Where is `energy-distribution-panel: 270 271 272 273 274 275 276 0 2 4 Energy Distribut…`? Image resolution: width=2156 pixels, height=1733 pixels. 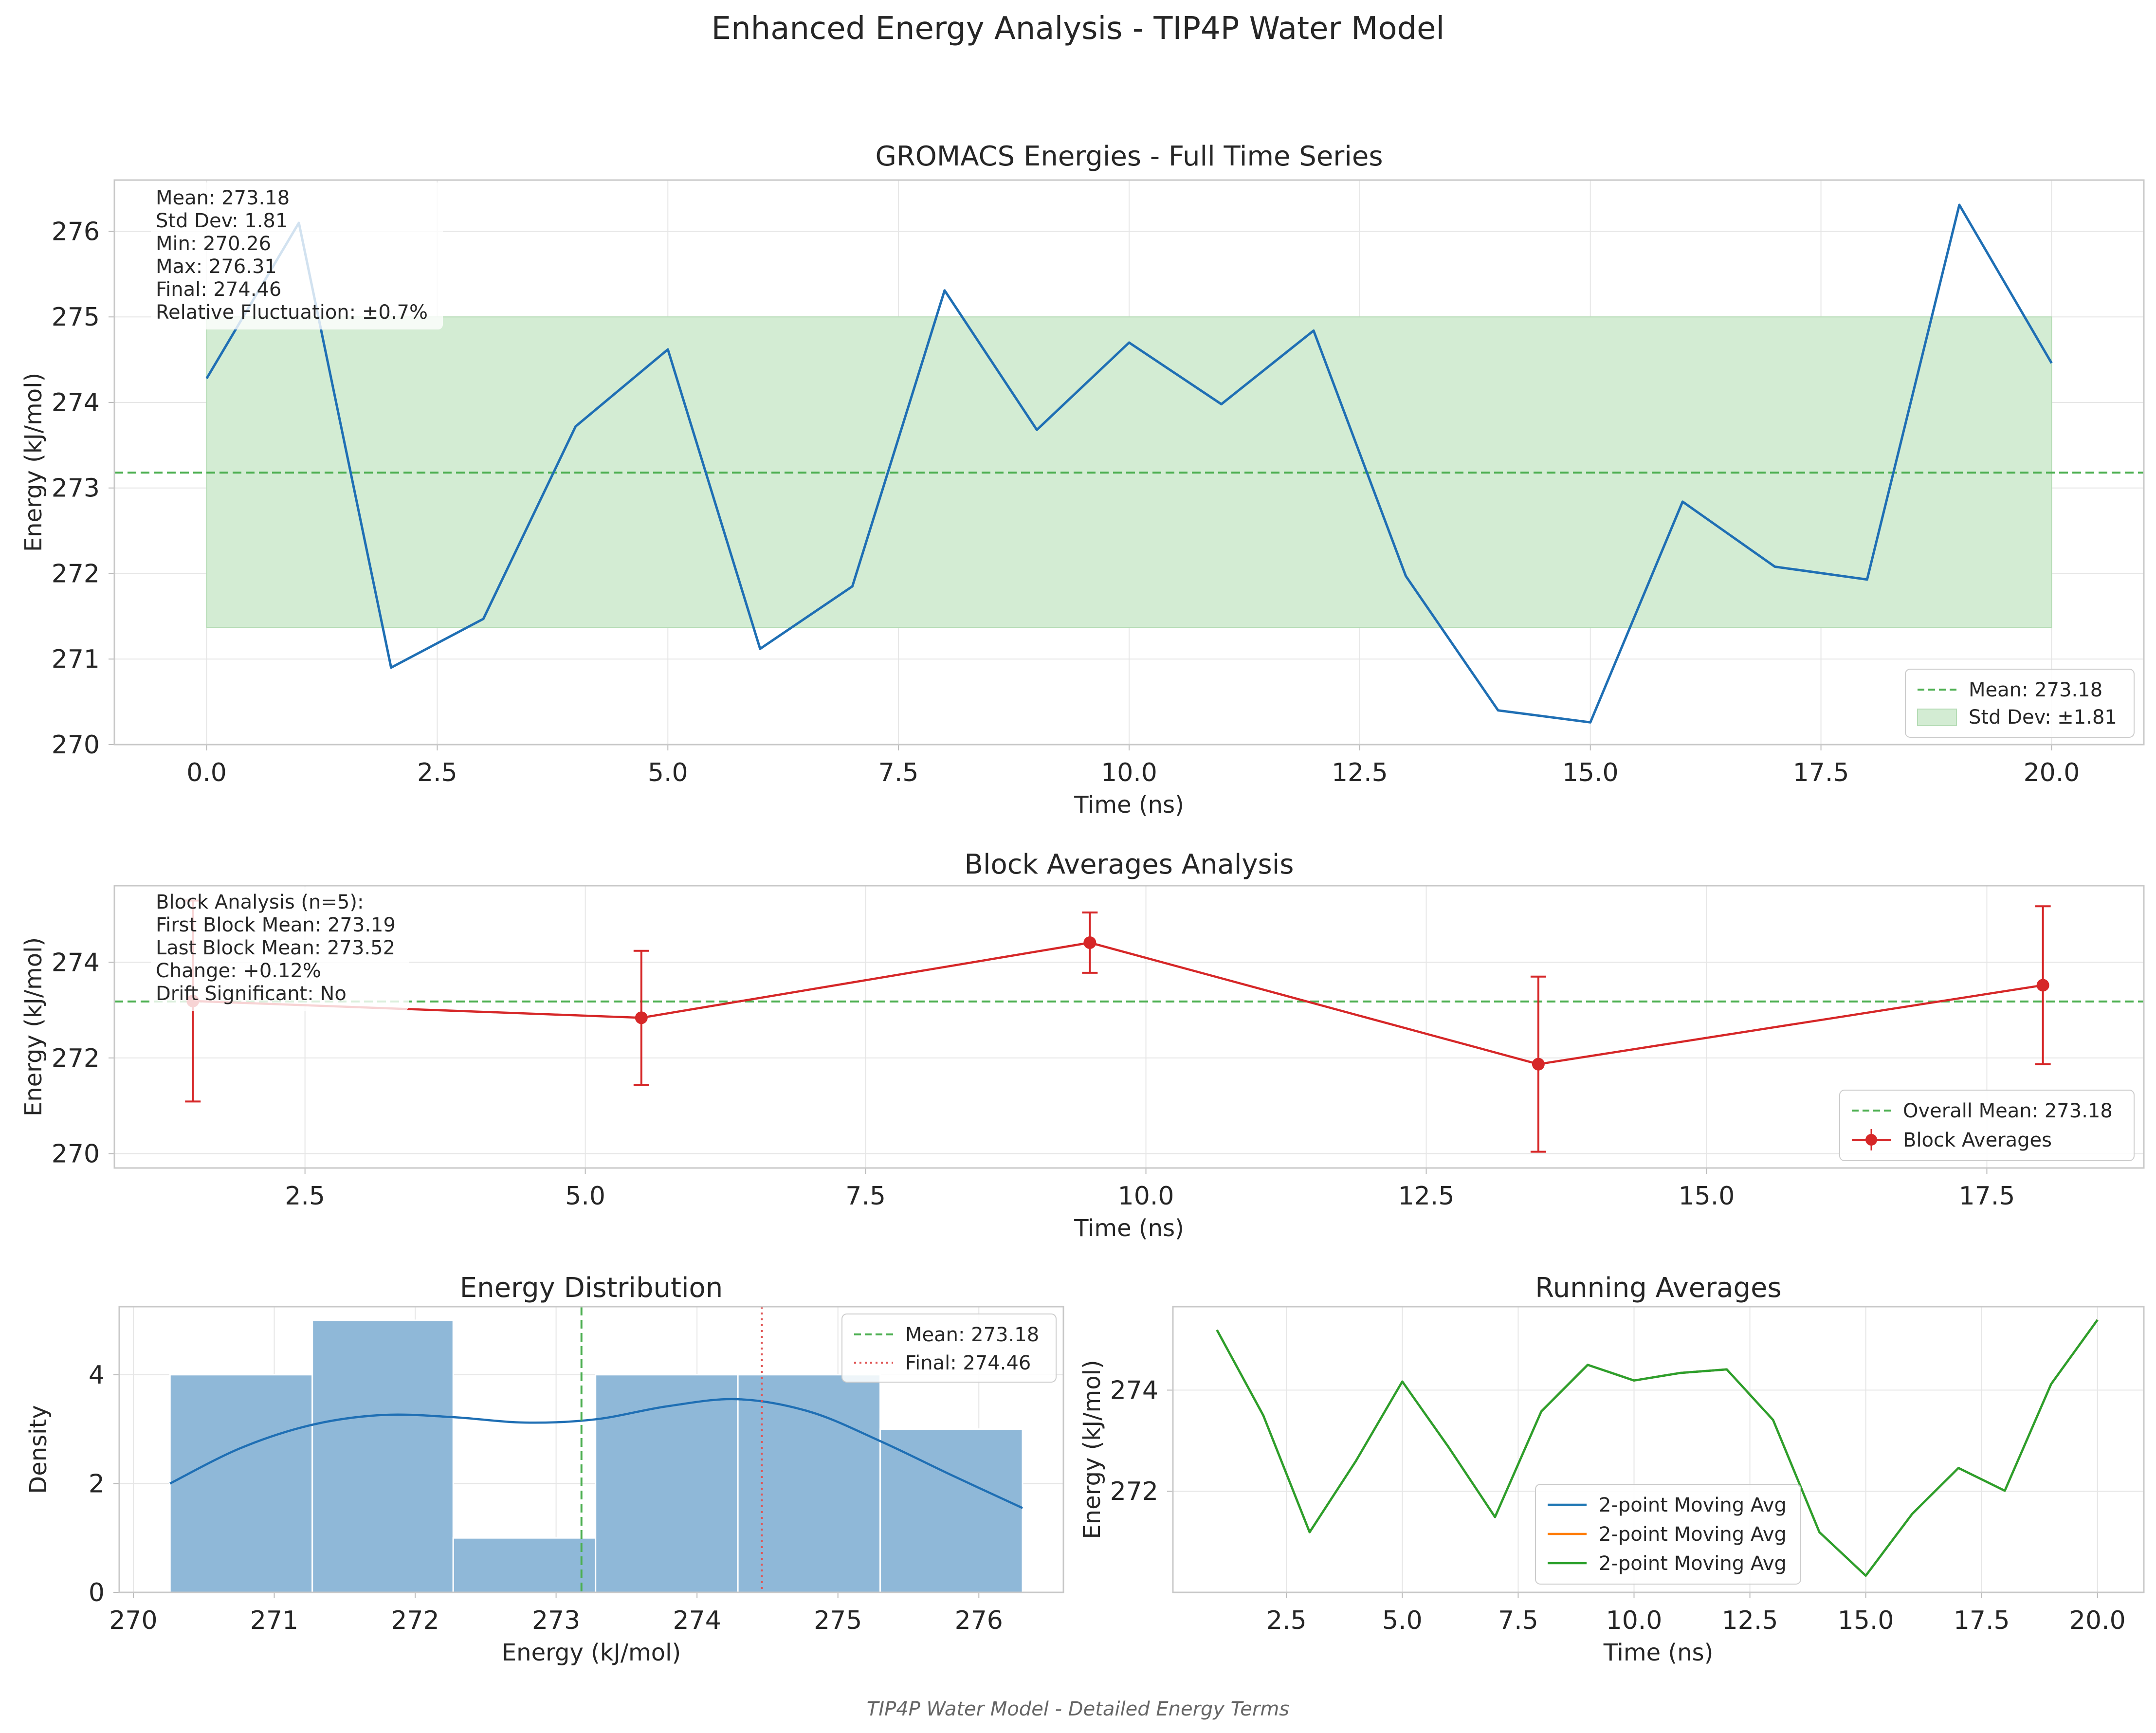
energy-distribution-panel: 270 271 272 273 274 275 276 0 2 4 Energy Distribut… is located at coordinates (544, 1469).